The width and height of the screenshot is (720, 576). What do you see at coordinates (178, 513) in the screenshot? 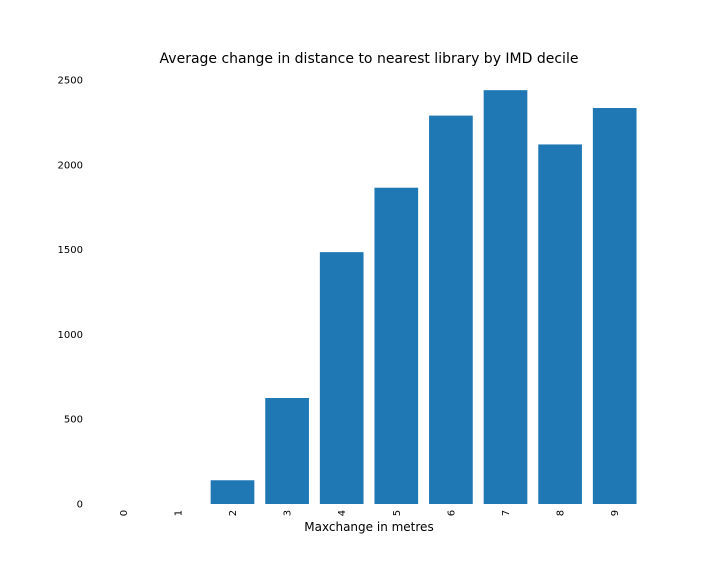
I see `x-tick-label: 1` at bounding box center [178, 513].